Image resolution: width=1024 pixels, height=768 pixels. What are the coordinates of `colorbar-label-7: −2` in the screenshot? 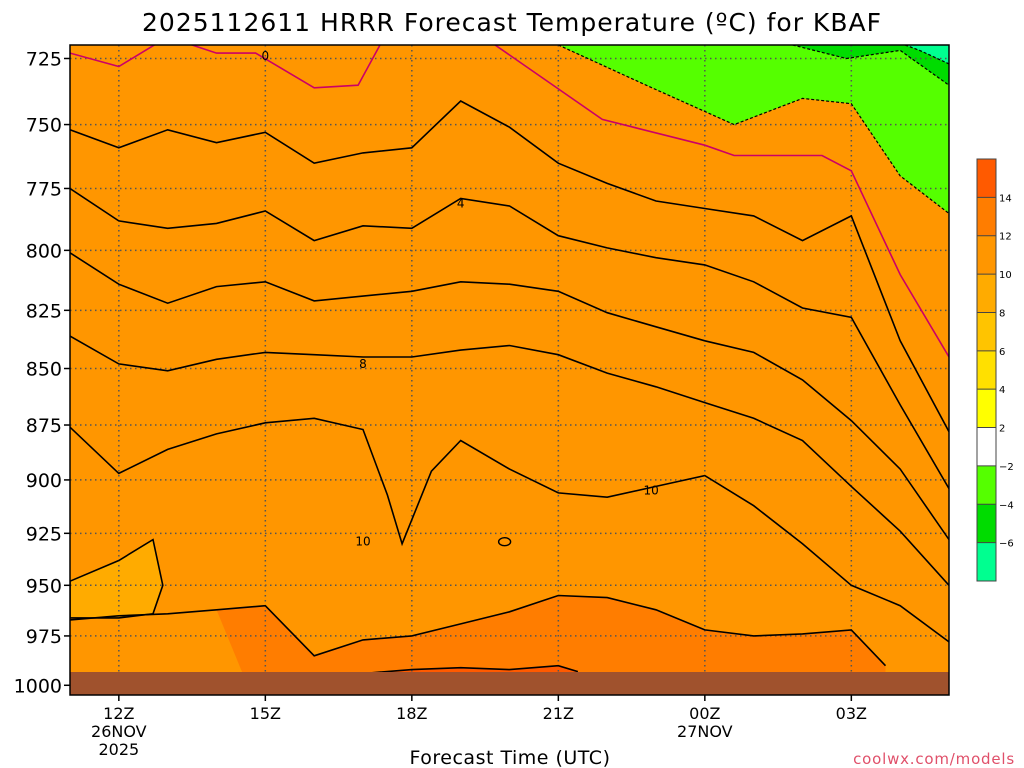 It's located at (1006, 467).